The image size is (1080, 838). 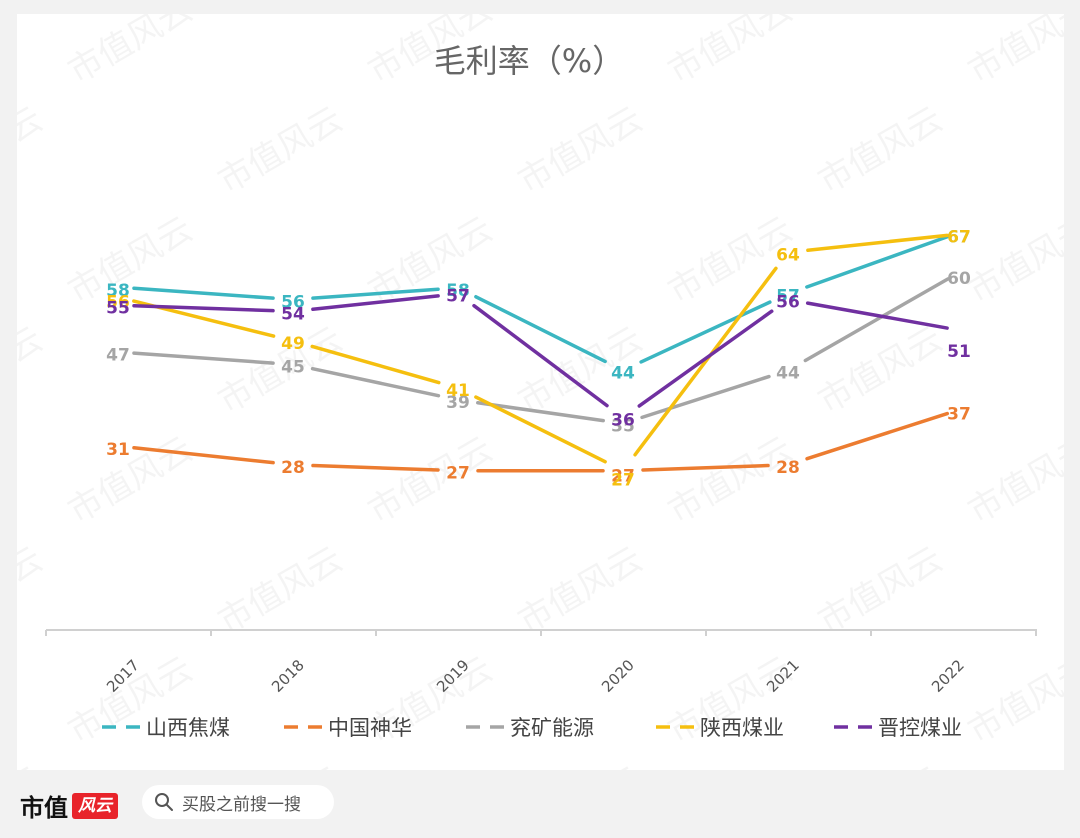 I want to click on search-icon, so click(x=164, y=802).